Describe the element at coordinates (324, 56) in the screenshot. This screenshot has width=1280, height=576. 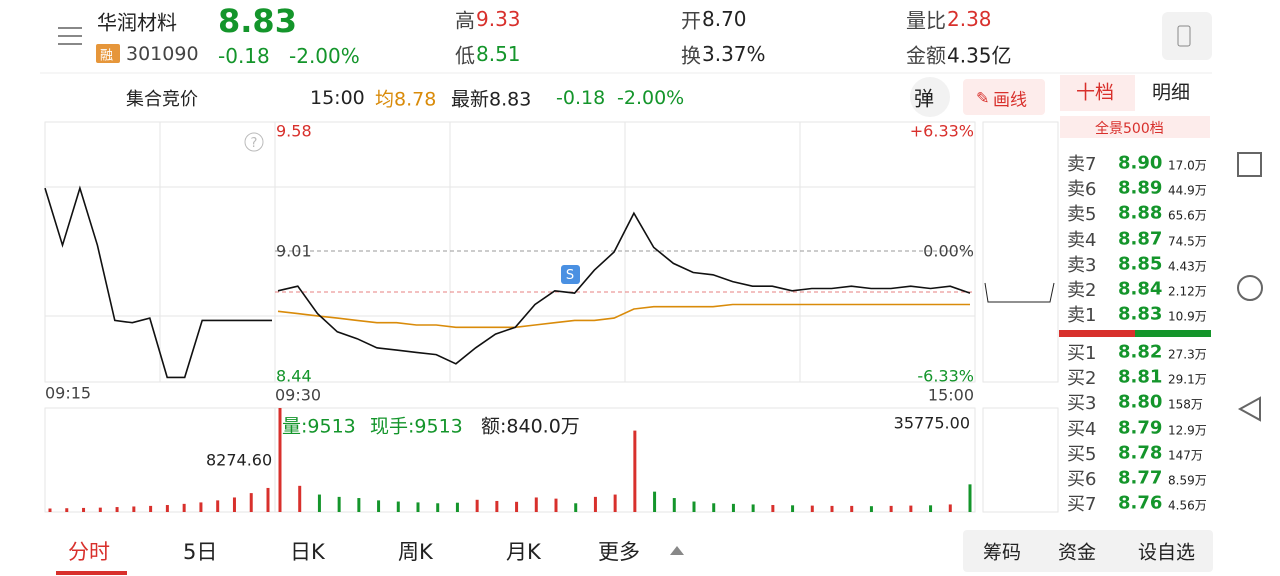
I see `change-pct: -2.00%` at that location.